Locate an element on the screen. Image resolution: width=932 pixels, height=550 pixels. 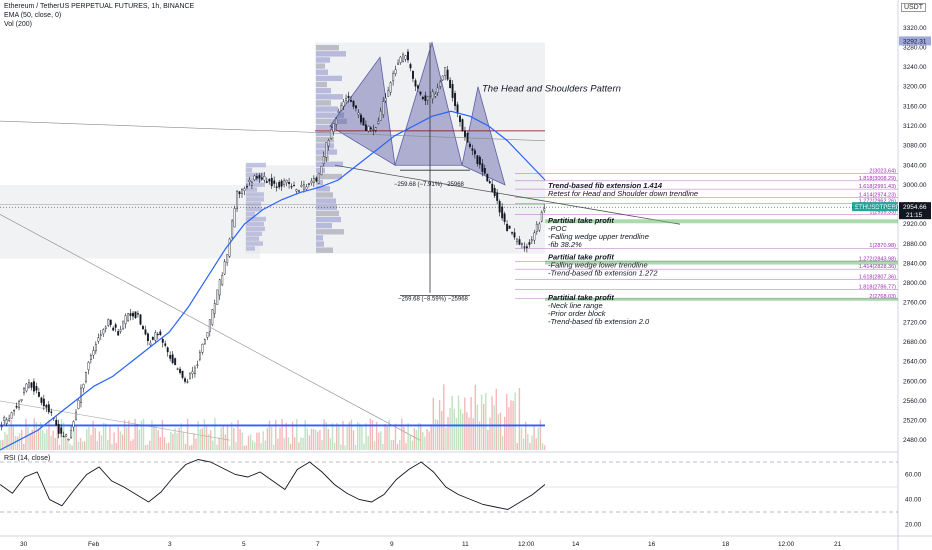
rsi-tick: 40.00 is located at coordinates (913, 500).